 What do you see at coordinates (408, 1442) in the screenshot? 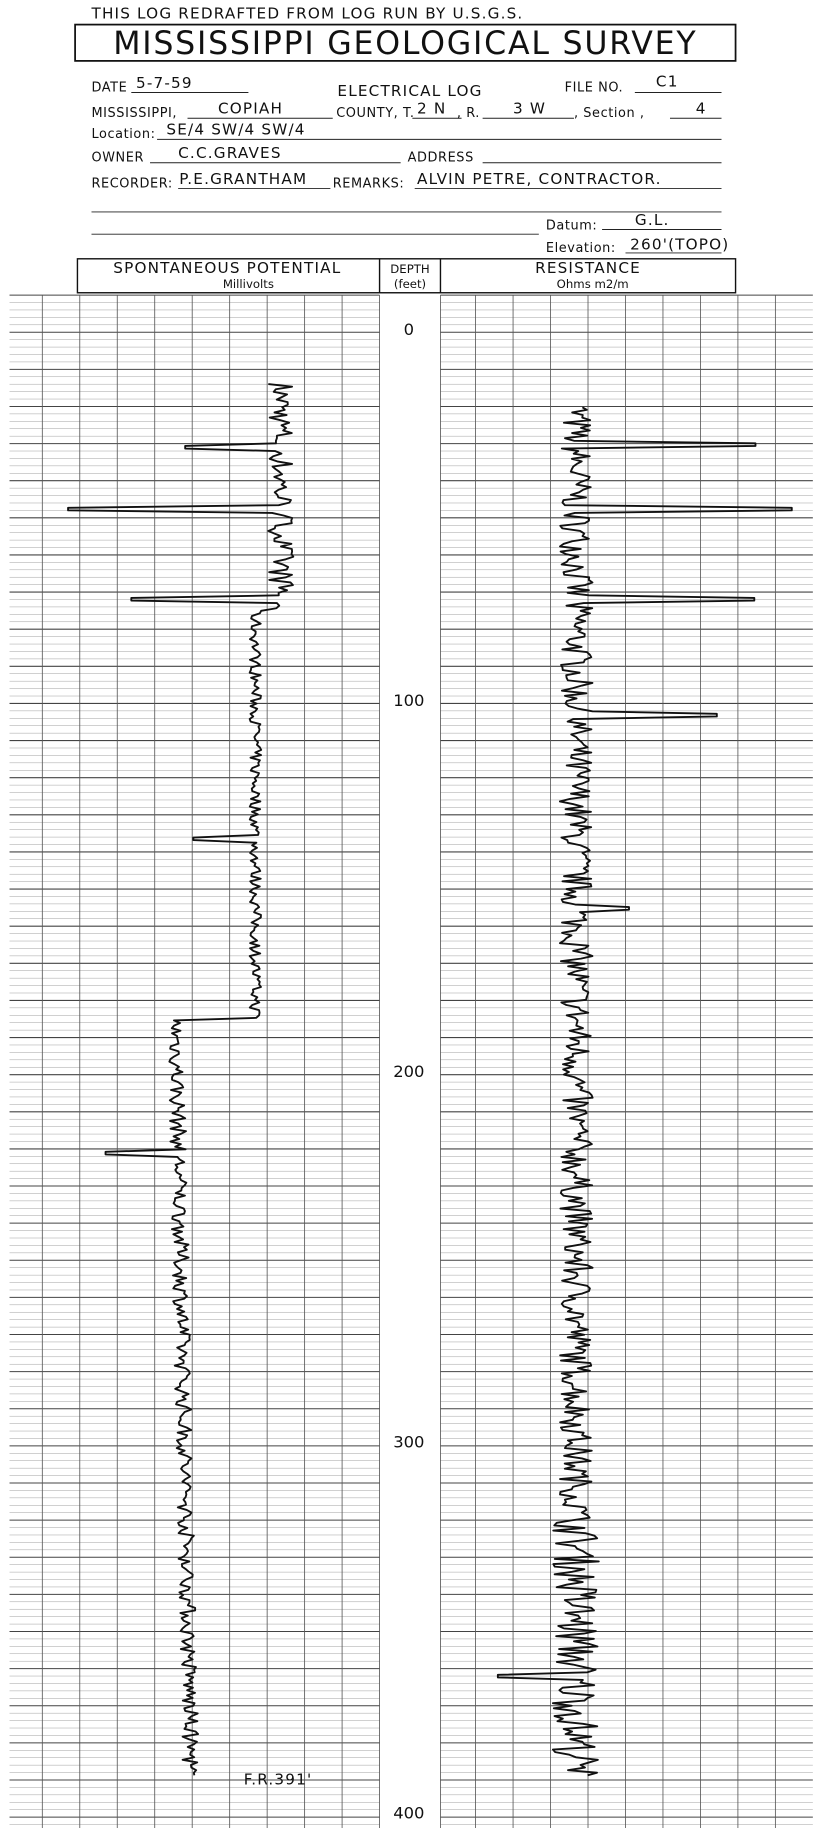
I see `depth-tick-label: 300` at bounding box center [408, 1442].